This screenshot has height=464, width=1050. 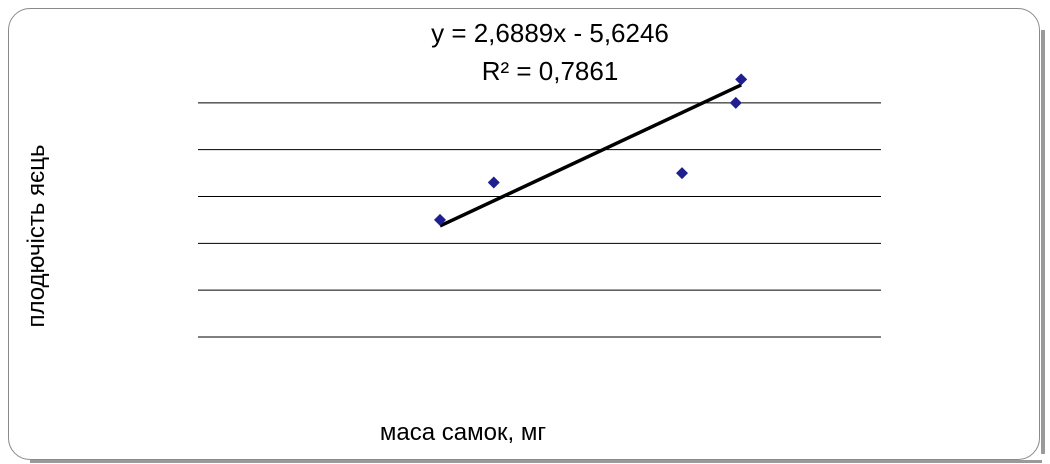 What do you see at coordinates (550, 71) in the screenshot?
I see `trendline-r-squared: R² = 0,7861` at bounding box center [550, 71].